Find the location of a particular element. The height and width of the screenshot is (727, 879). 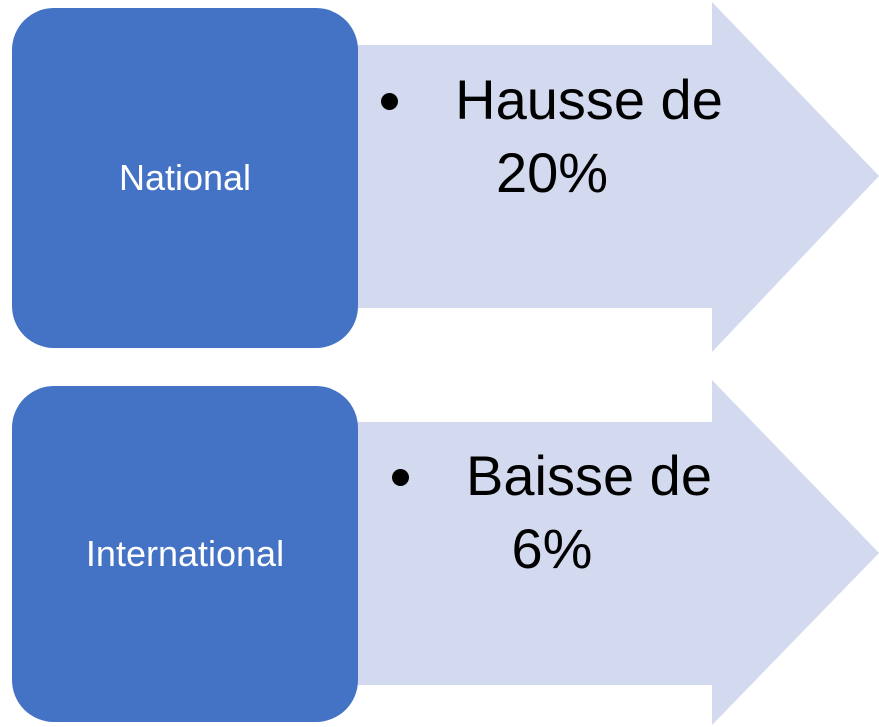

row-label: National is located at coordinates (185, 177).